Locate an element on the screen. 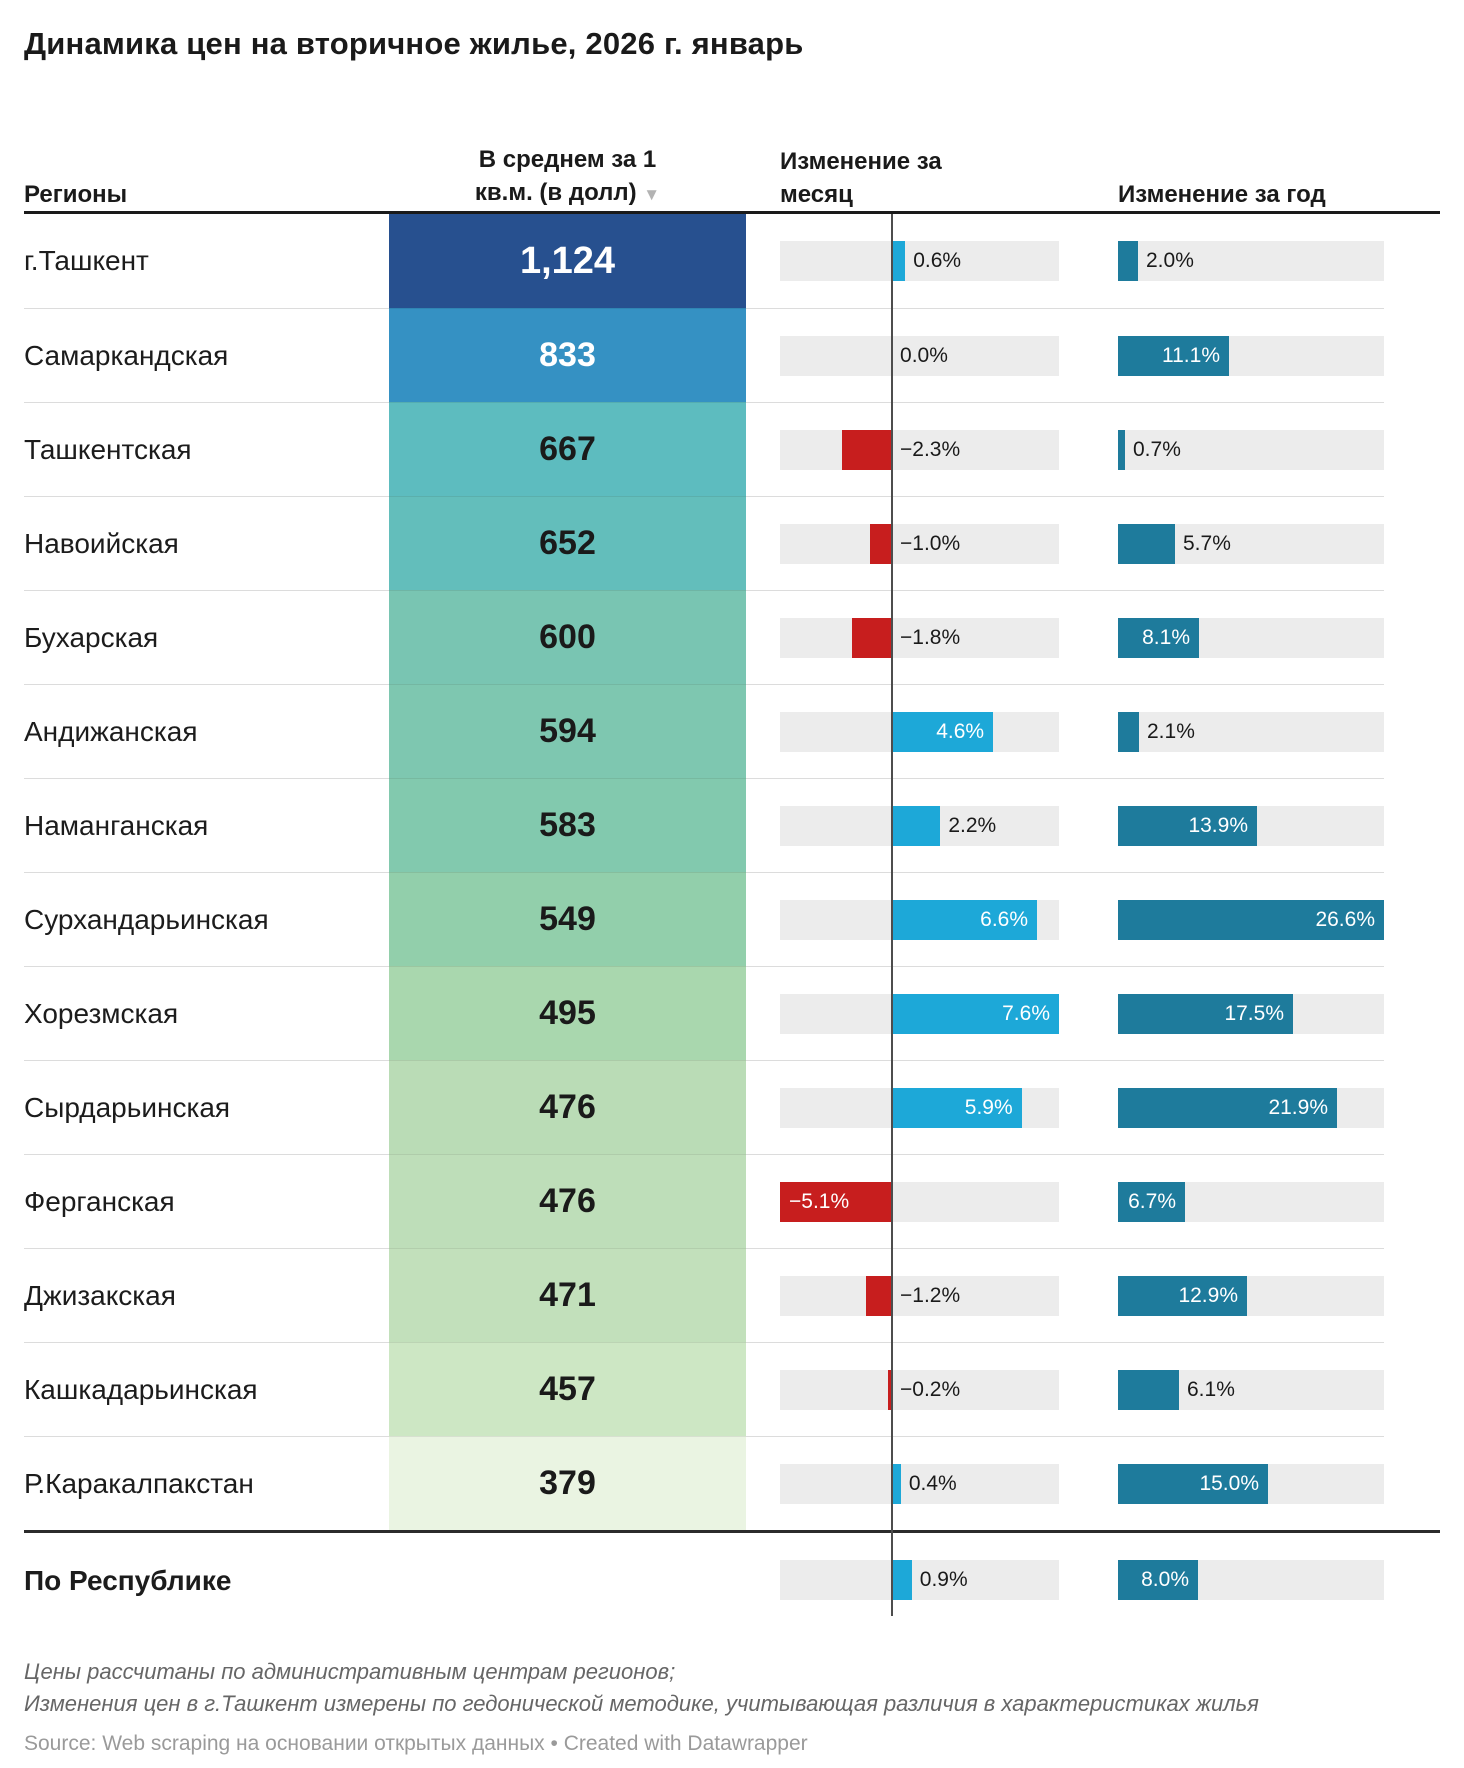 Image resolution: width=1464 pixels, height=1768 pixels. price-cell: 583 is located at coordinates (567, 825).